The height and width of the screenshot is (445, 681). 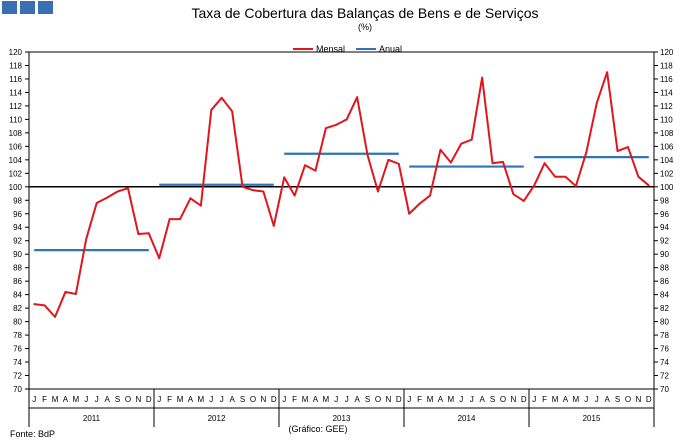 What do you see at coordinates (17, 376) in the screenshot?
I see `y-tick-label-left: 72` at bounding box center [17, 376].